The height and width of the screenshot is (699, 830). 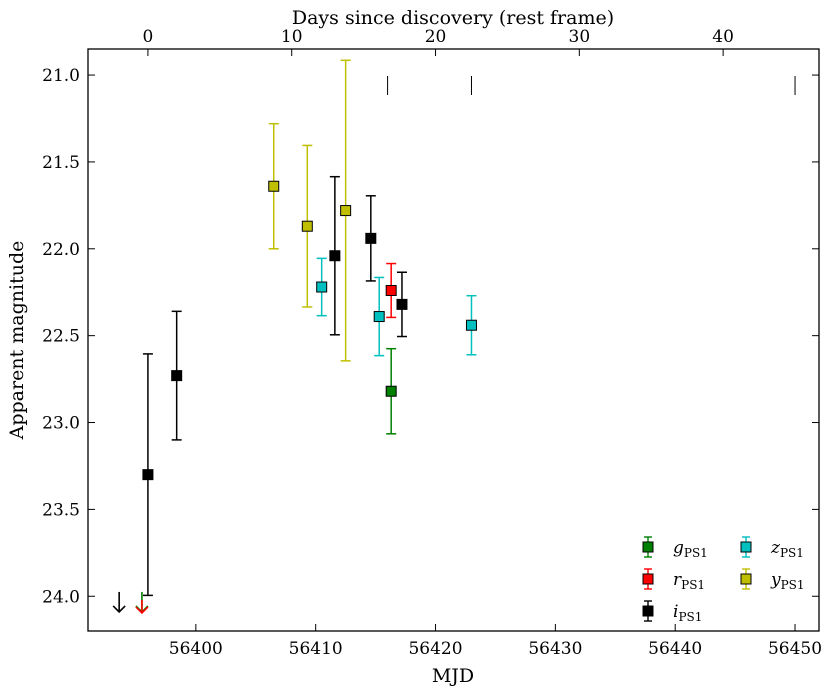 I want to click on top-axis-ticks: 0 10 20 30 40, so click(x=438, y=41).